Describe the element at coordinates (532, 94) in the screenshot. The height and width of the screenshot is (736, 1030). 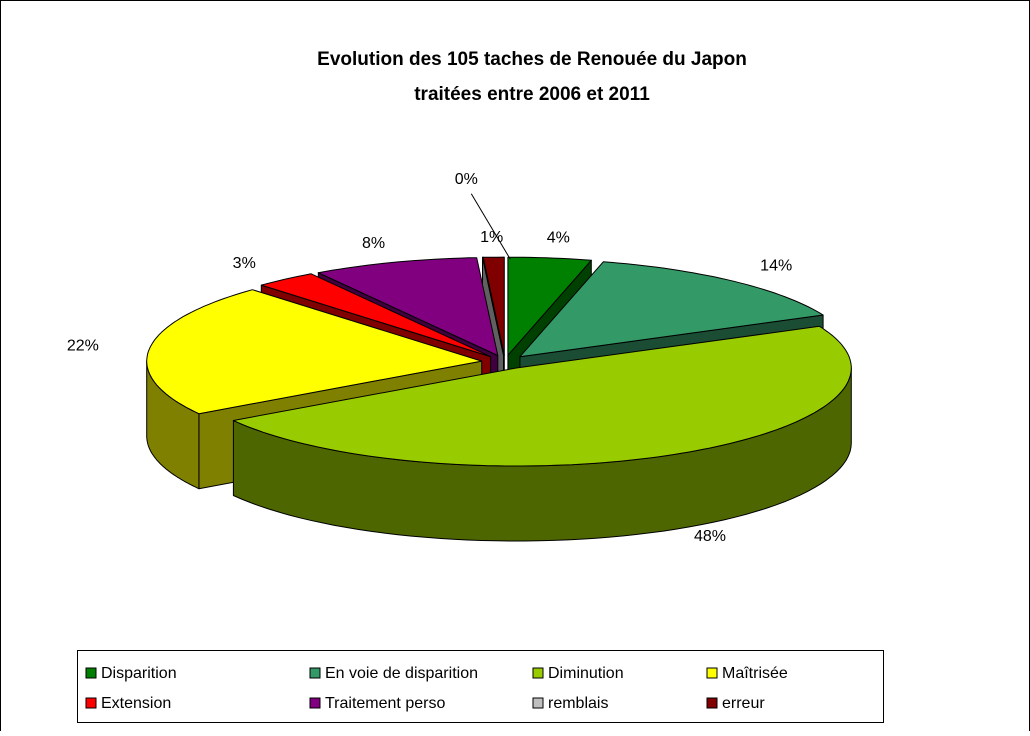
I see `chart-title: traitées entre 2006 et 2011` at that location.